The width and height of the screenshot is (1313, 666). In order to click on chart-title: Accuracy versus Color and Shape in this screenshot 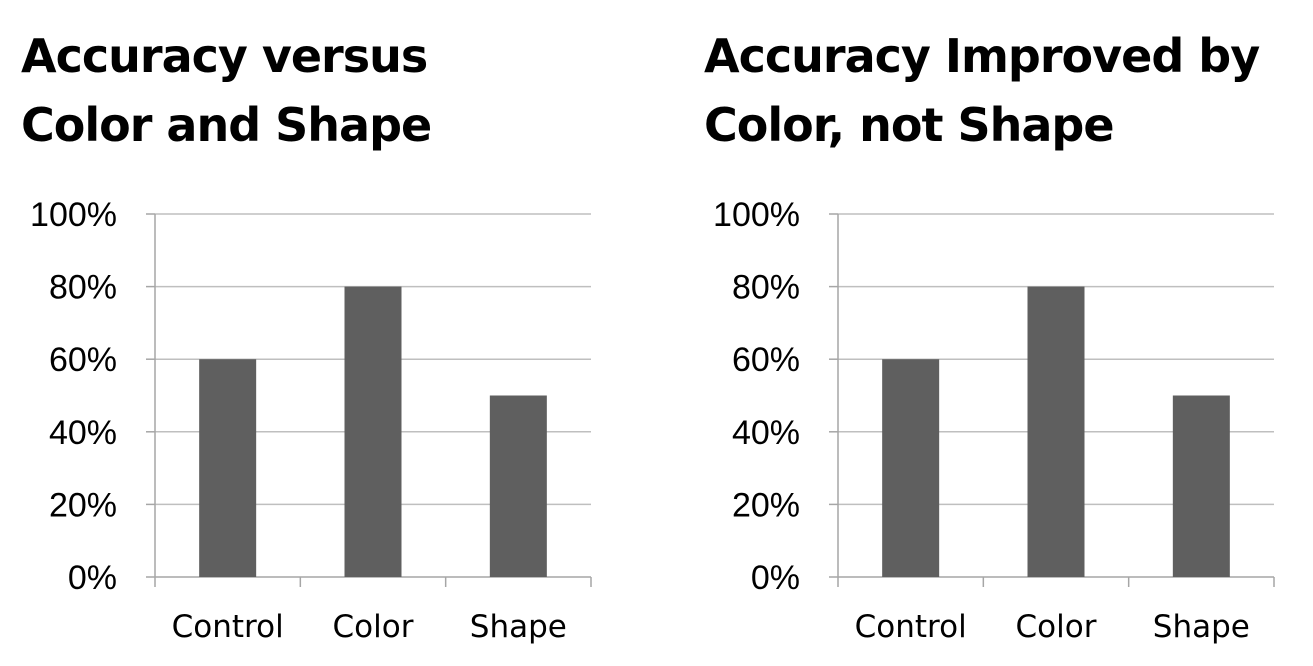, I will do `click(226, 91)`.